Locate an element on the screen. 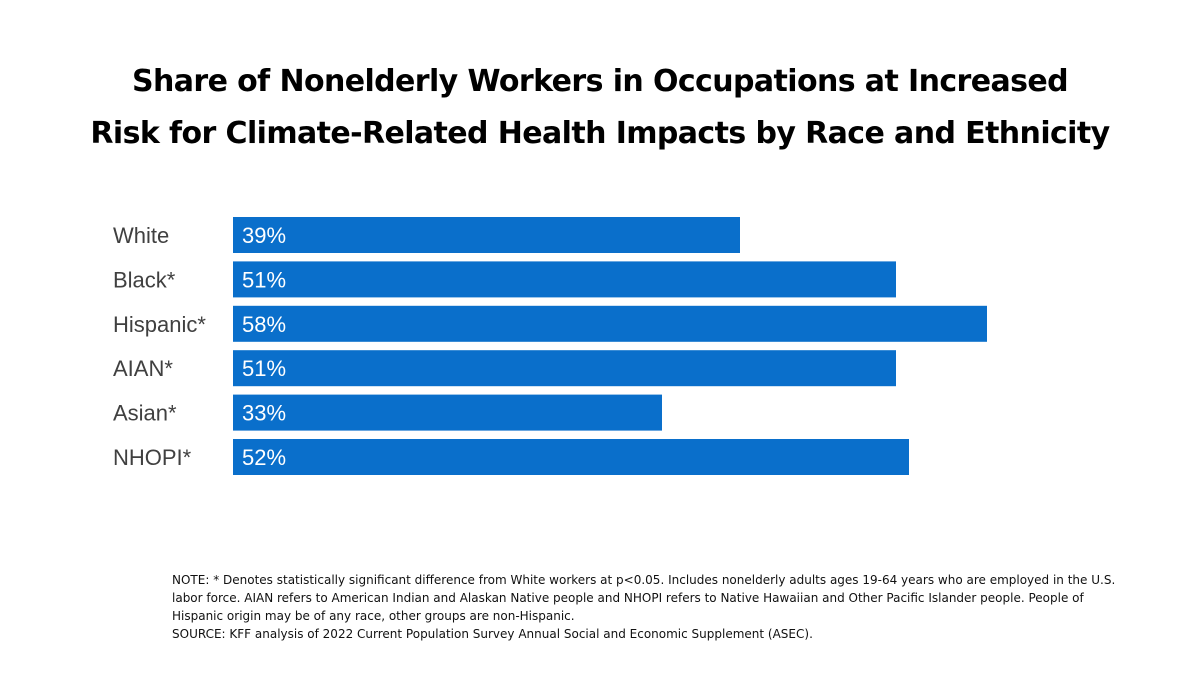  category-label-aian: AIAN* is located at coordinates (143, 368).